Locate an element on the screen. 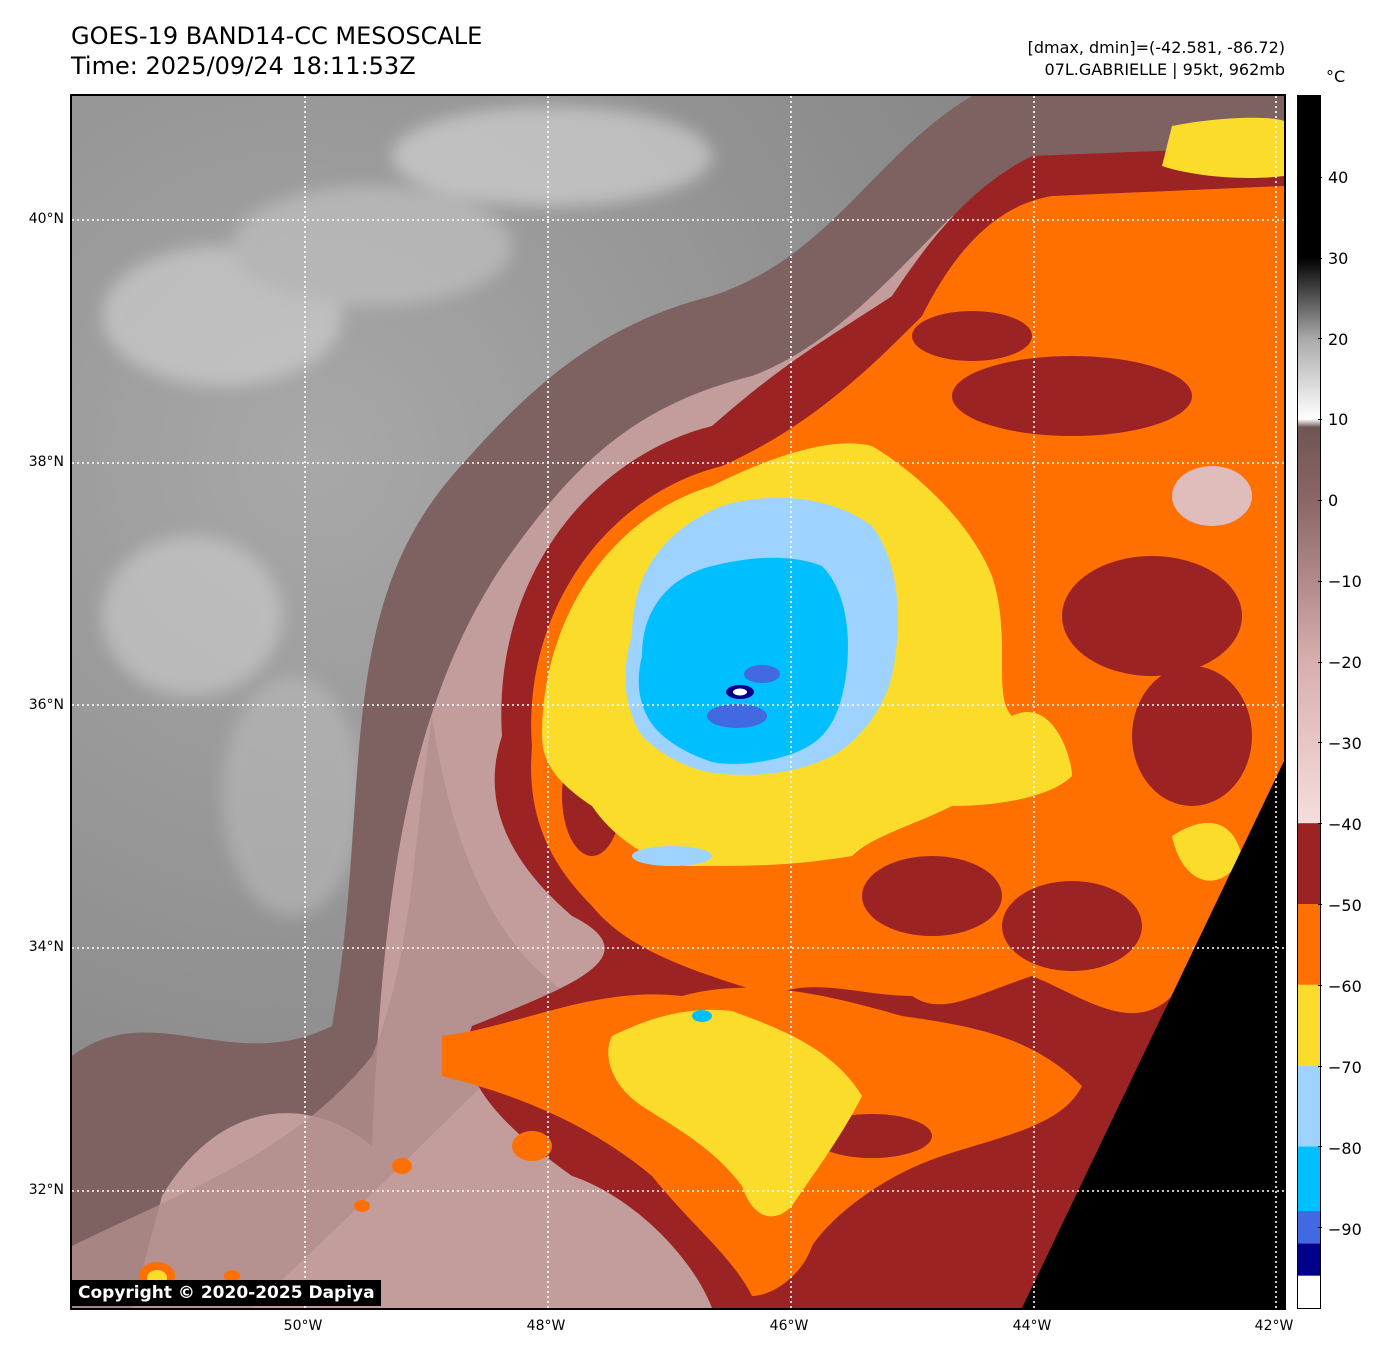  lon-label-44w: 44°W is located at coordinates (1032, 1326).